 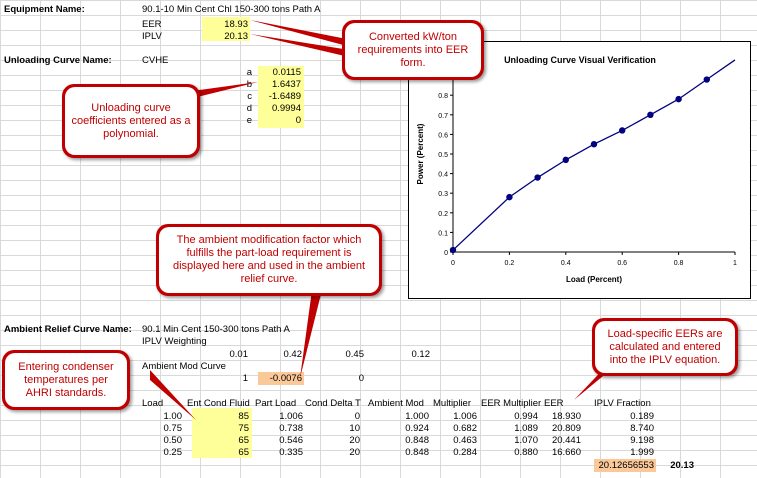 I want to click on x-tick-label: 0.8, so click(x=679, y=263).